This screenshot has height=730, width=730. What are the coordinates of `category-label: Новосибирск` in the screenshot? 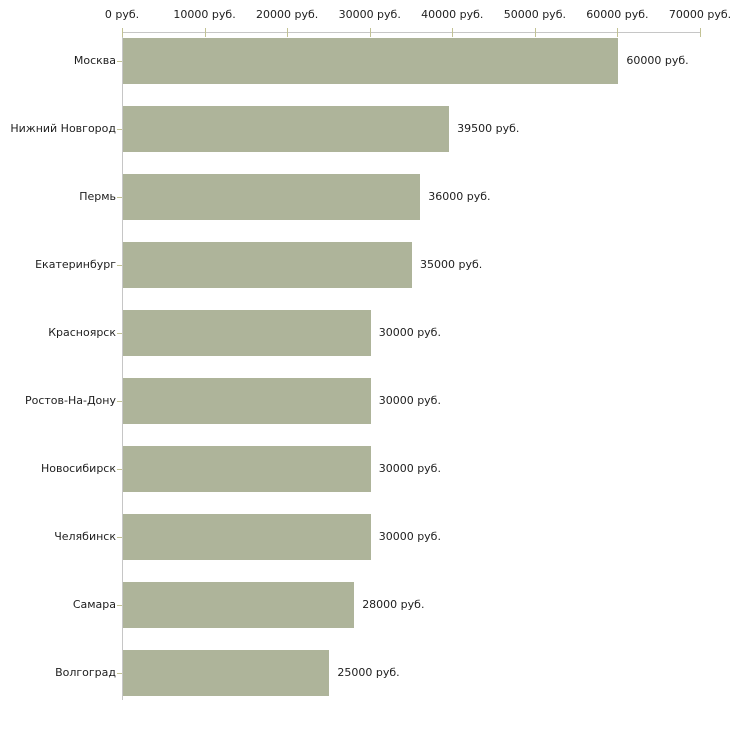 It's located at (78, 468).